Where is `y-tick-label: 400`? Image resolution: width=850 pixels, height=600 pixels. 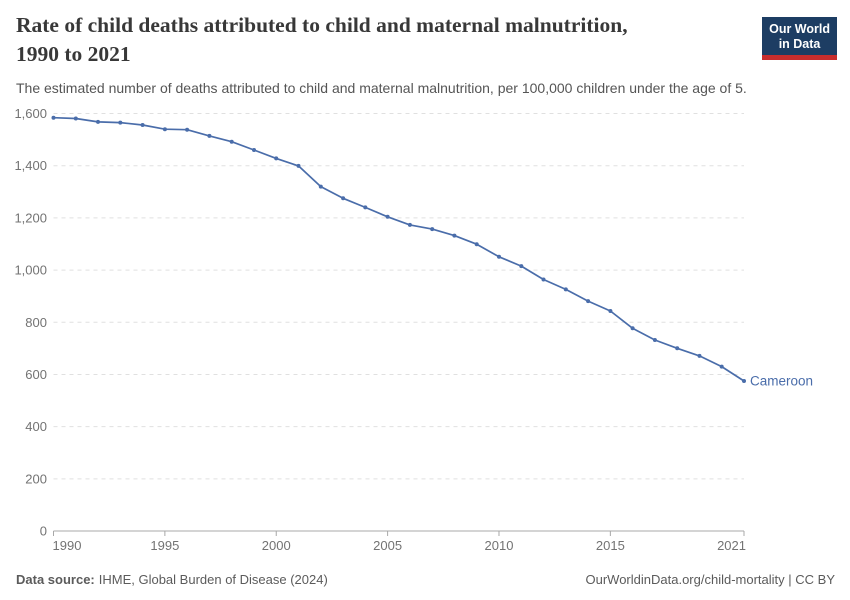 y-tick-label: 400 is located at coordinates (36, 426).